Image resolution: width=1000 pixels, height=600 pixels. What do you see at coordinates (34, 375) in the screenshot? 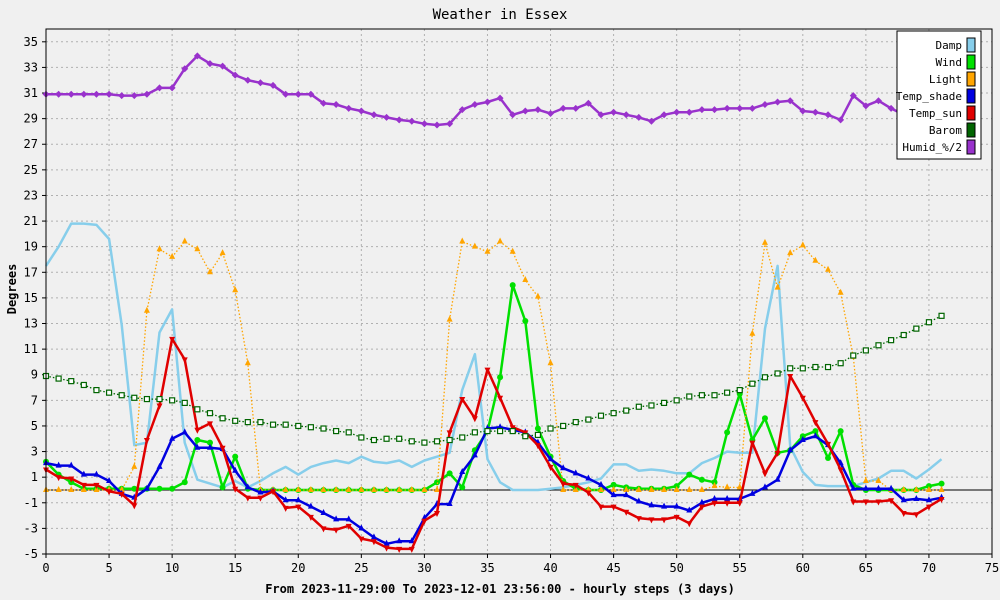
I see `y-tick-label: 9` at bounding box center [34, 375].